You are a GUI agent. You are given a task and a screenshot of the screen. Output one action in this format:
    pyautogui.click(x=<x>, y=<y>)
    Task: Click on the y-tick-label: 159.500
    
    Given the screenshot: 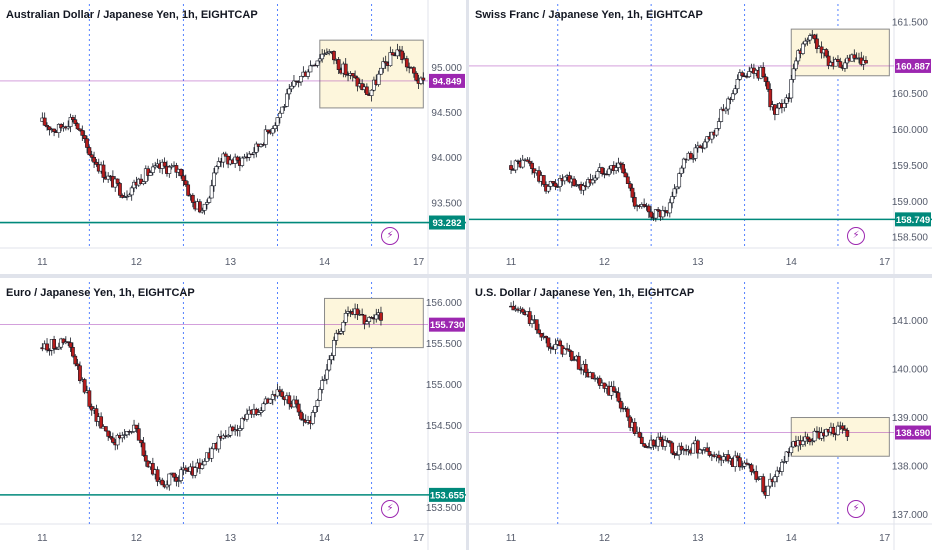 What is the action you would take?
    pyautogui.click(x=910, y=166)
    